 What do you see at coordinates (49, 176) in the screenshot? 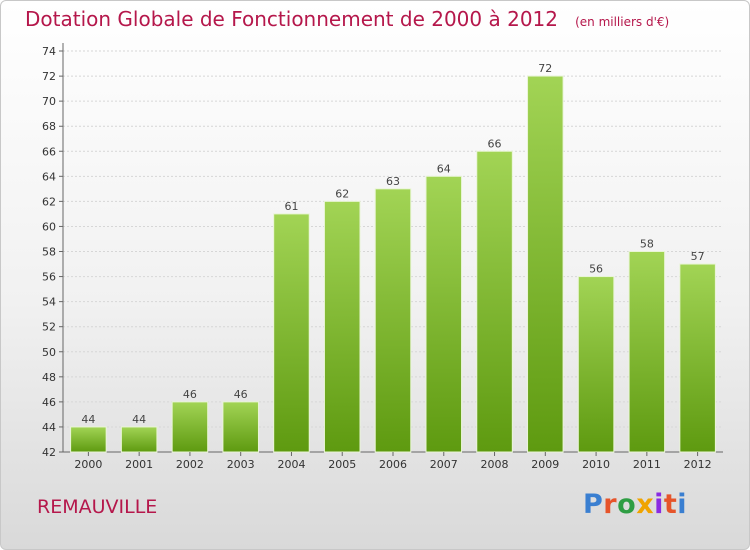
I see `y-tick-label: 64` at bounding box center [49, 176].